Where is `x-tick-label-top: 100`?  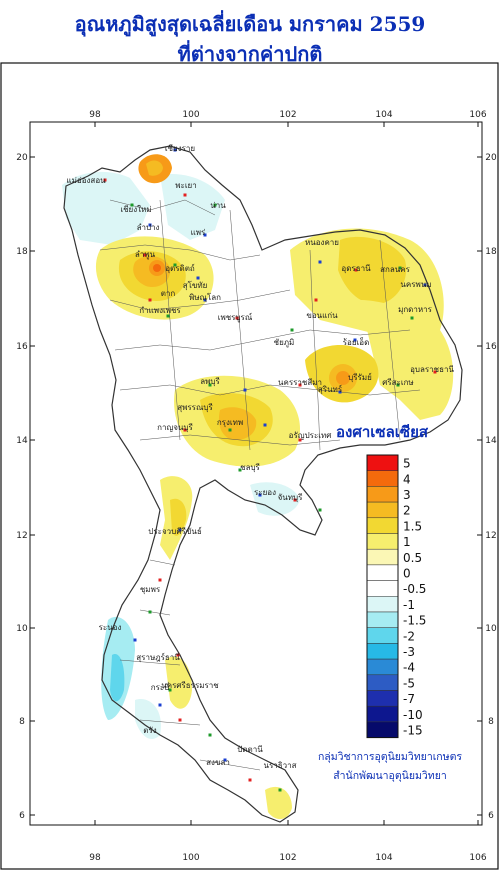 x-tick-label-top: 100 is located at coordinates (190, 115).